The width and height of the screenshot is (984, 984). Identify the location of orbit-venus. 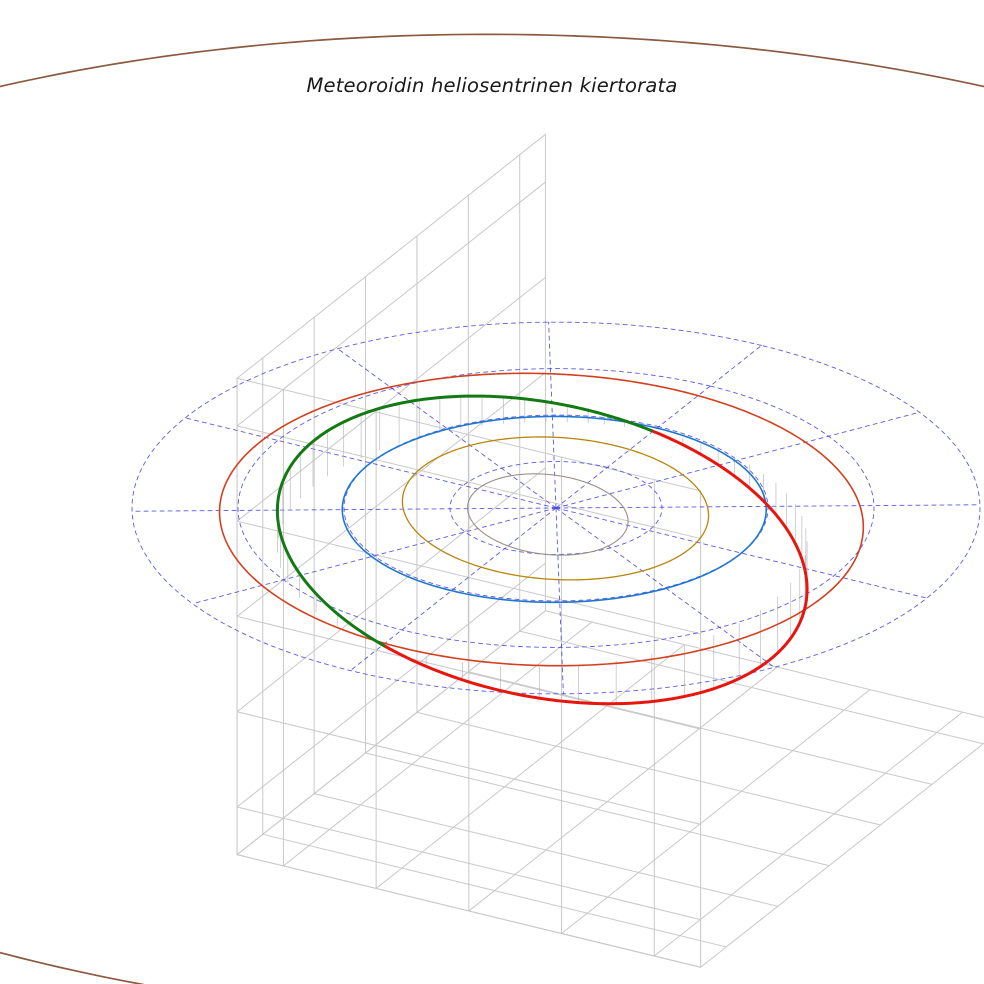
(555, 508).